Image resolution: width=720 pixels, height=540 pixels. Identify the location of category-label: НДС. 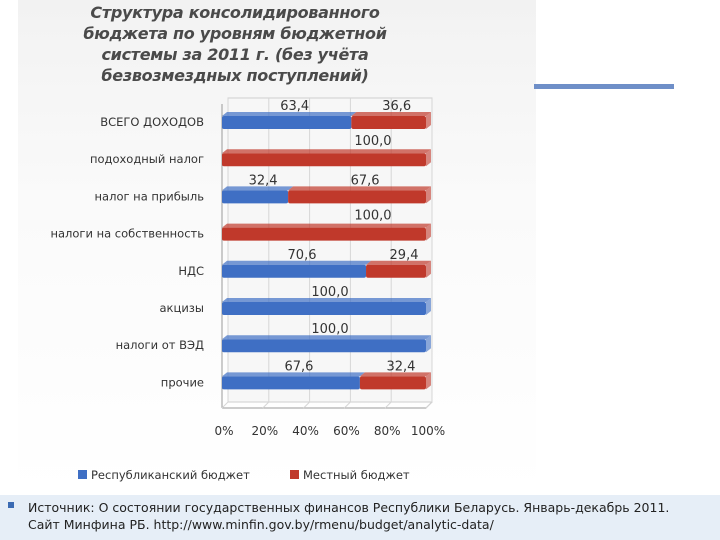
(191, 271).